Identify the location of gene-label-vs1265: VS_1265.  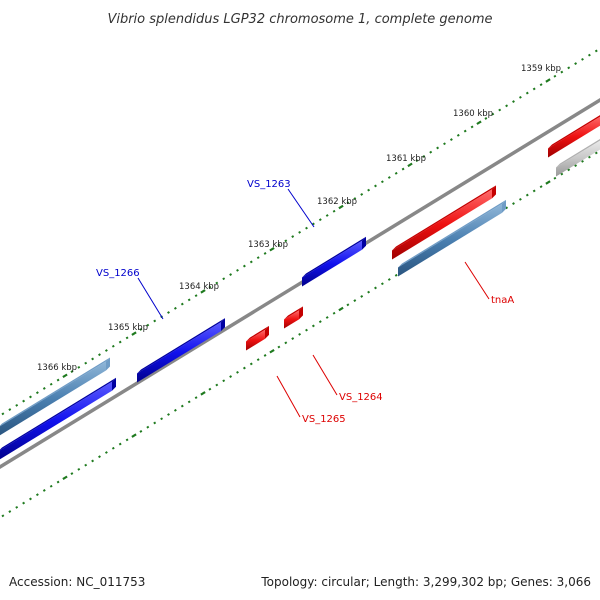
(324, 419).